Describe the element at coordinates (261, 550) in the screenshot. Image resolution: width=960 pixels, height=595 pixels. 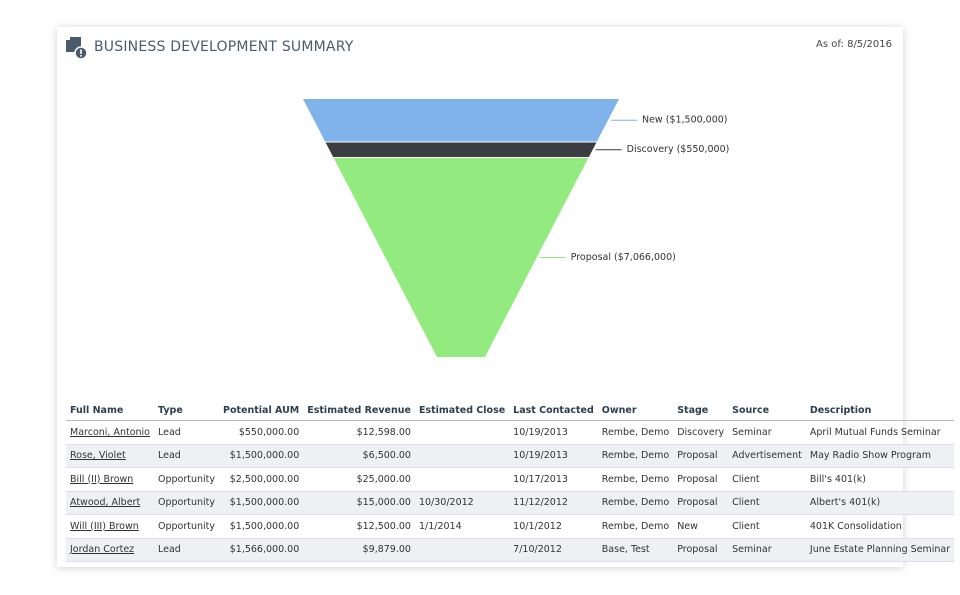
I see `table-cell: $1,566,000.00` at that location.